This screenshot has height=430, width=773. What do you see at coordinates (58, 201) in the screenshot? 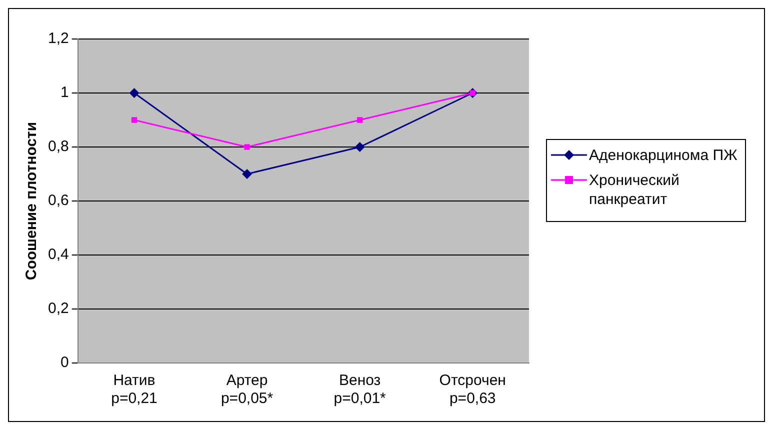
I see `y-tick-label: 0,6` at bounding box center [58, 201].